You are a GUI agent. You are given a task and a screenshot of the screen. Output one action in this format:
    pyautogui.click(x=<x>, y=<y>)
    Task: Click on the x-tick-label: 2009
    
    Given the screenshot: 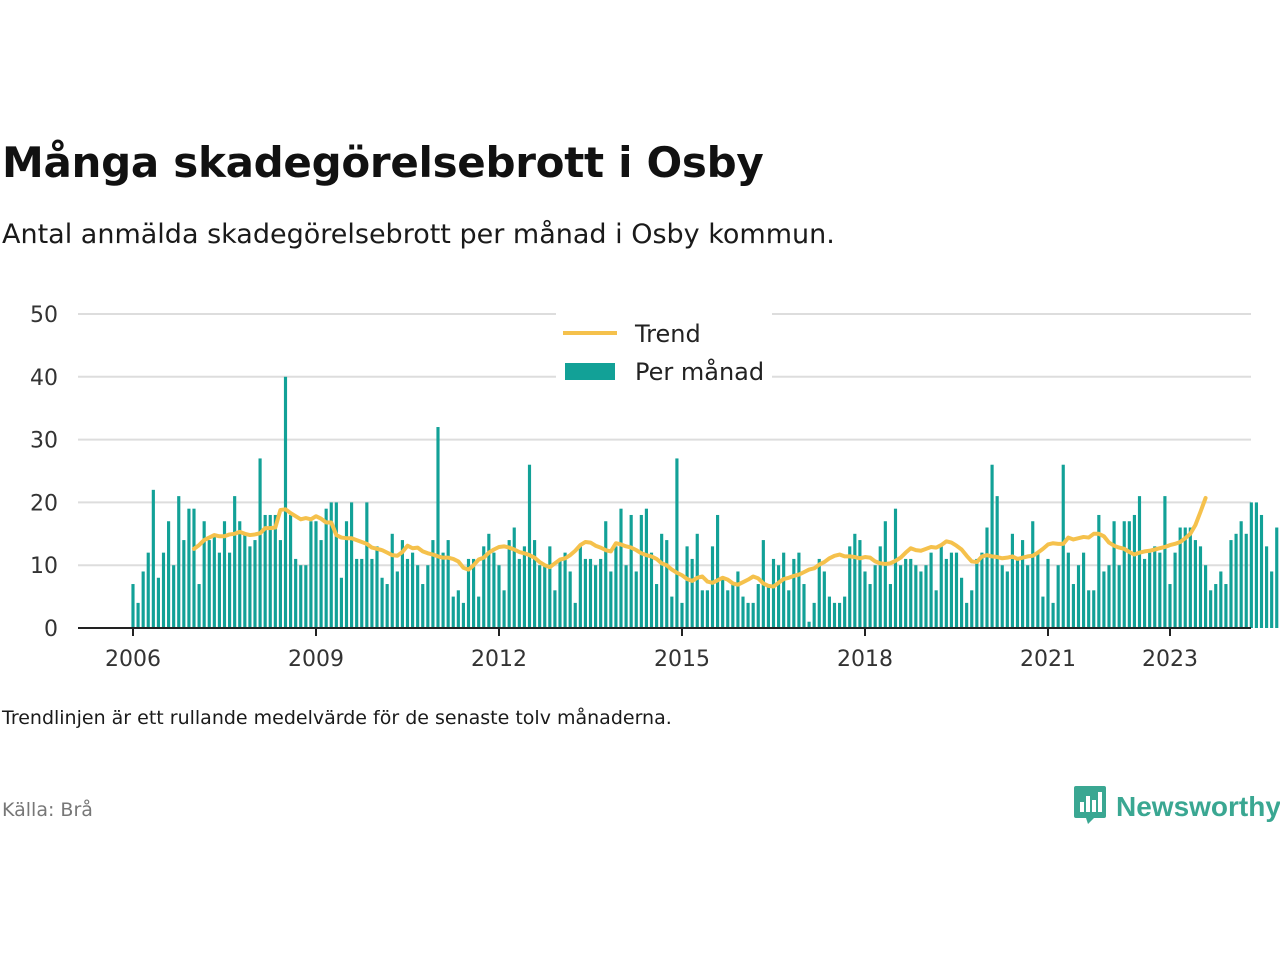 What is the action you would take?
    pyautogui.click(x=316, y=659)
    